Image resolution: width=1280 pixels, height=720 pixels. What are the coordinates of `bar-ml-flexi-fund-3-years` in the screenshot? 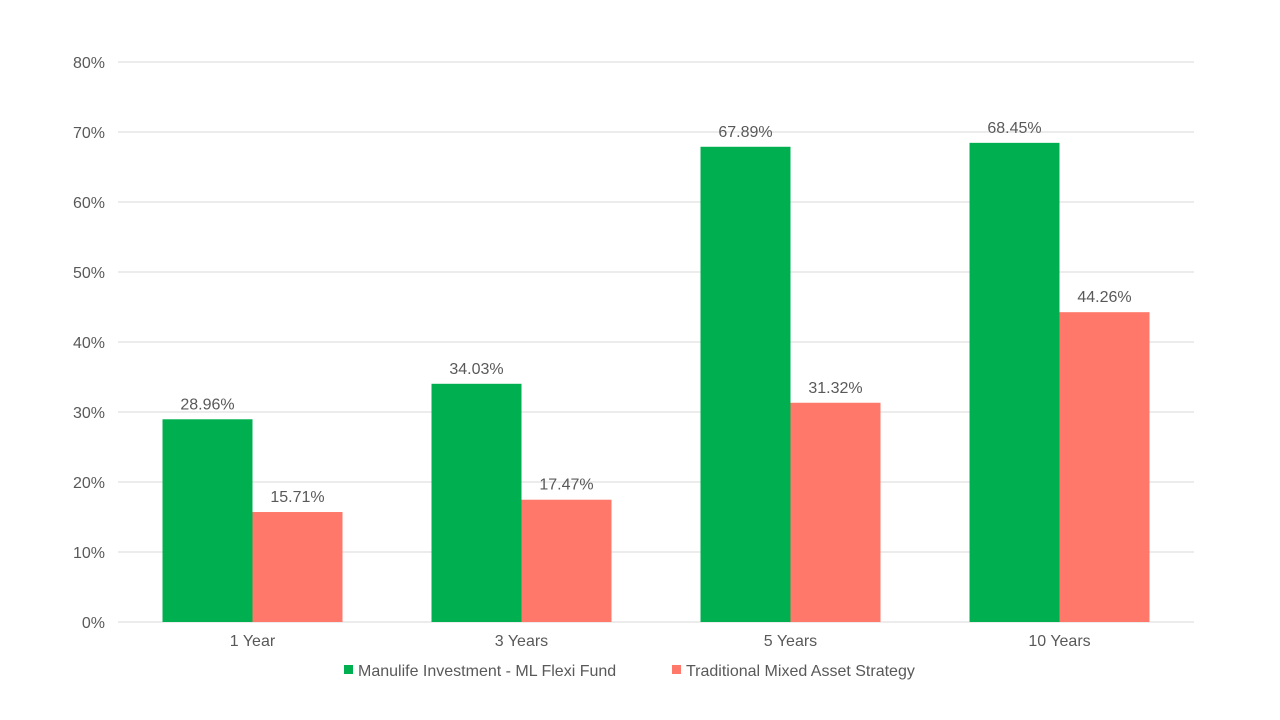 It's located at (476, 502).